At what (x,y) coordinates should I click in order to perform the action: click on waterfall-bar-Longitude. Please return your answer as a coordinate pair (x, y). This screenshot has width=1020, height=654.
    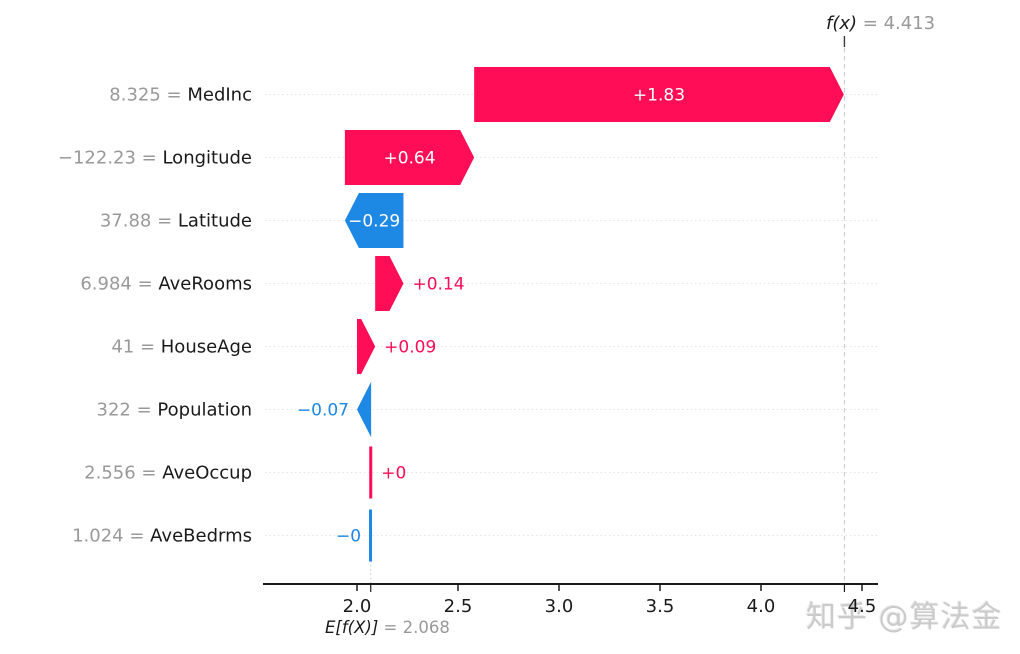
    Looking at the image, I should click on (409, 157).